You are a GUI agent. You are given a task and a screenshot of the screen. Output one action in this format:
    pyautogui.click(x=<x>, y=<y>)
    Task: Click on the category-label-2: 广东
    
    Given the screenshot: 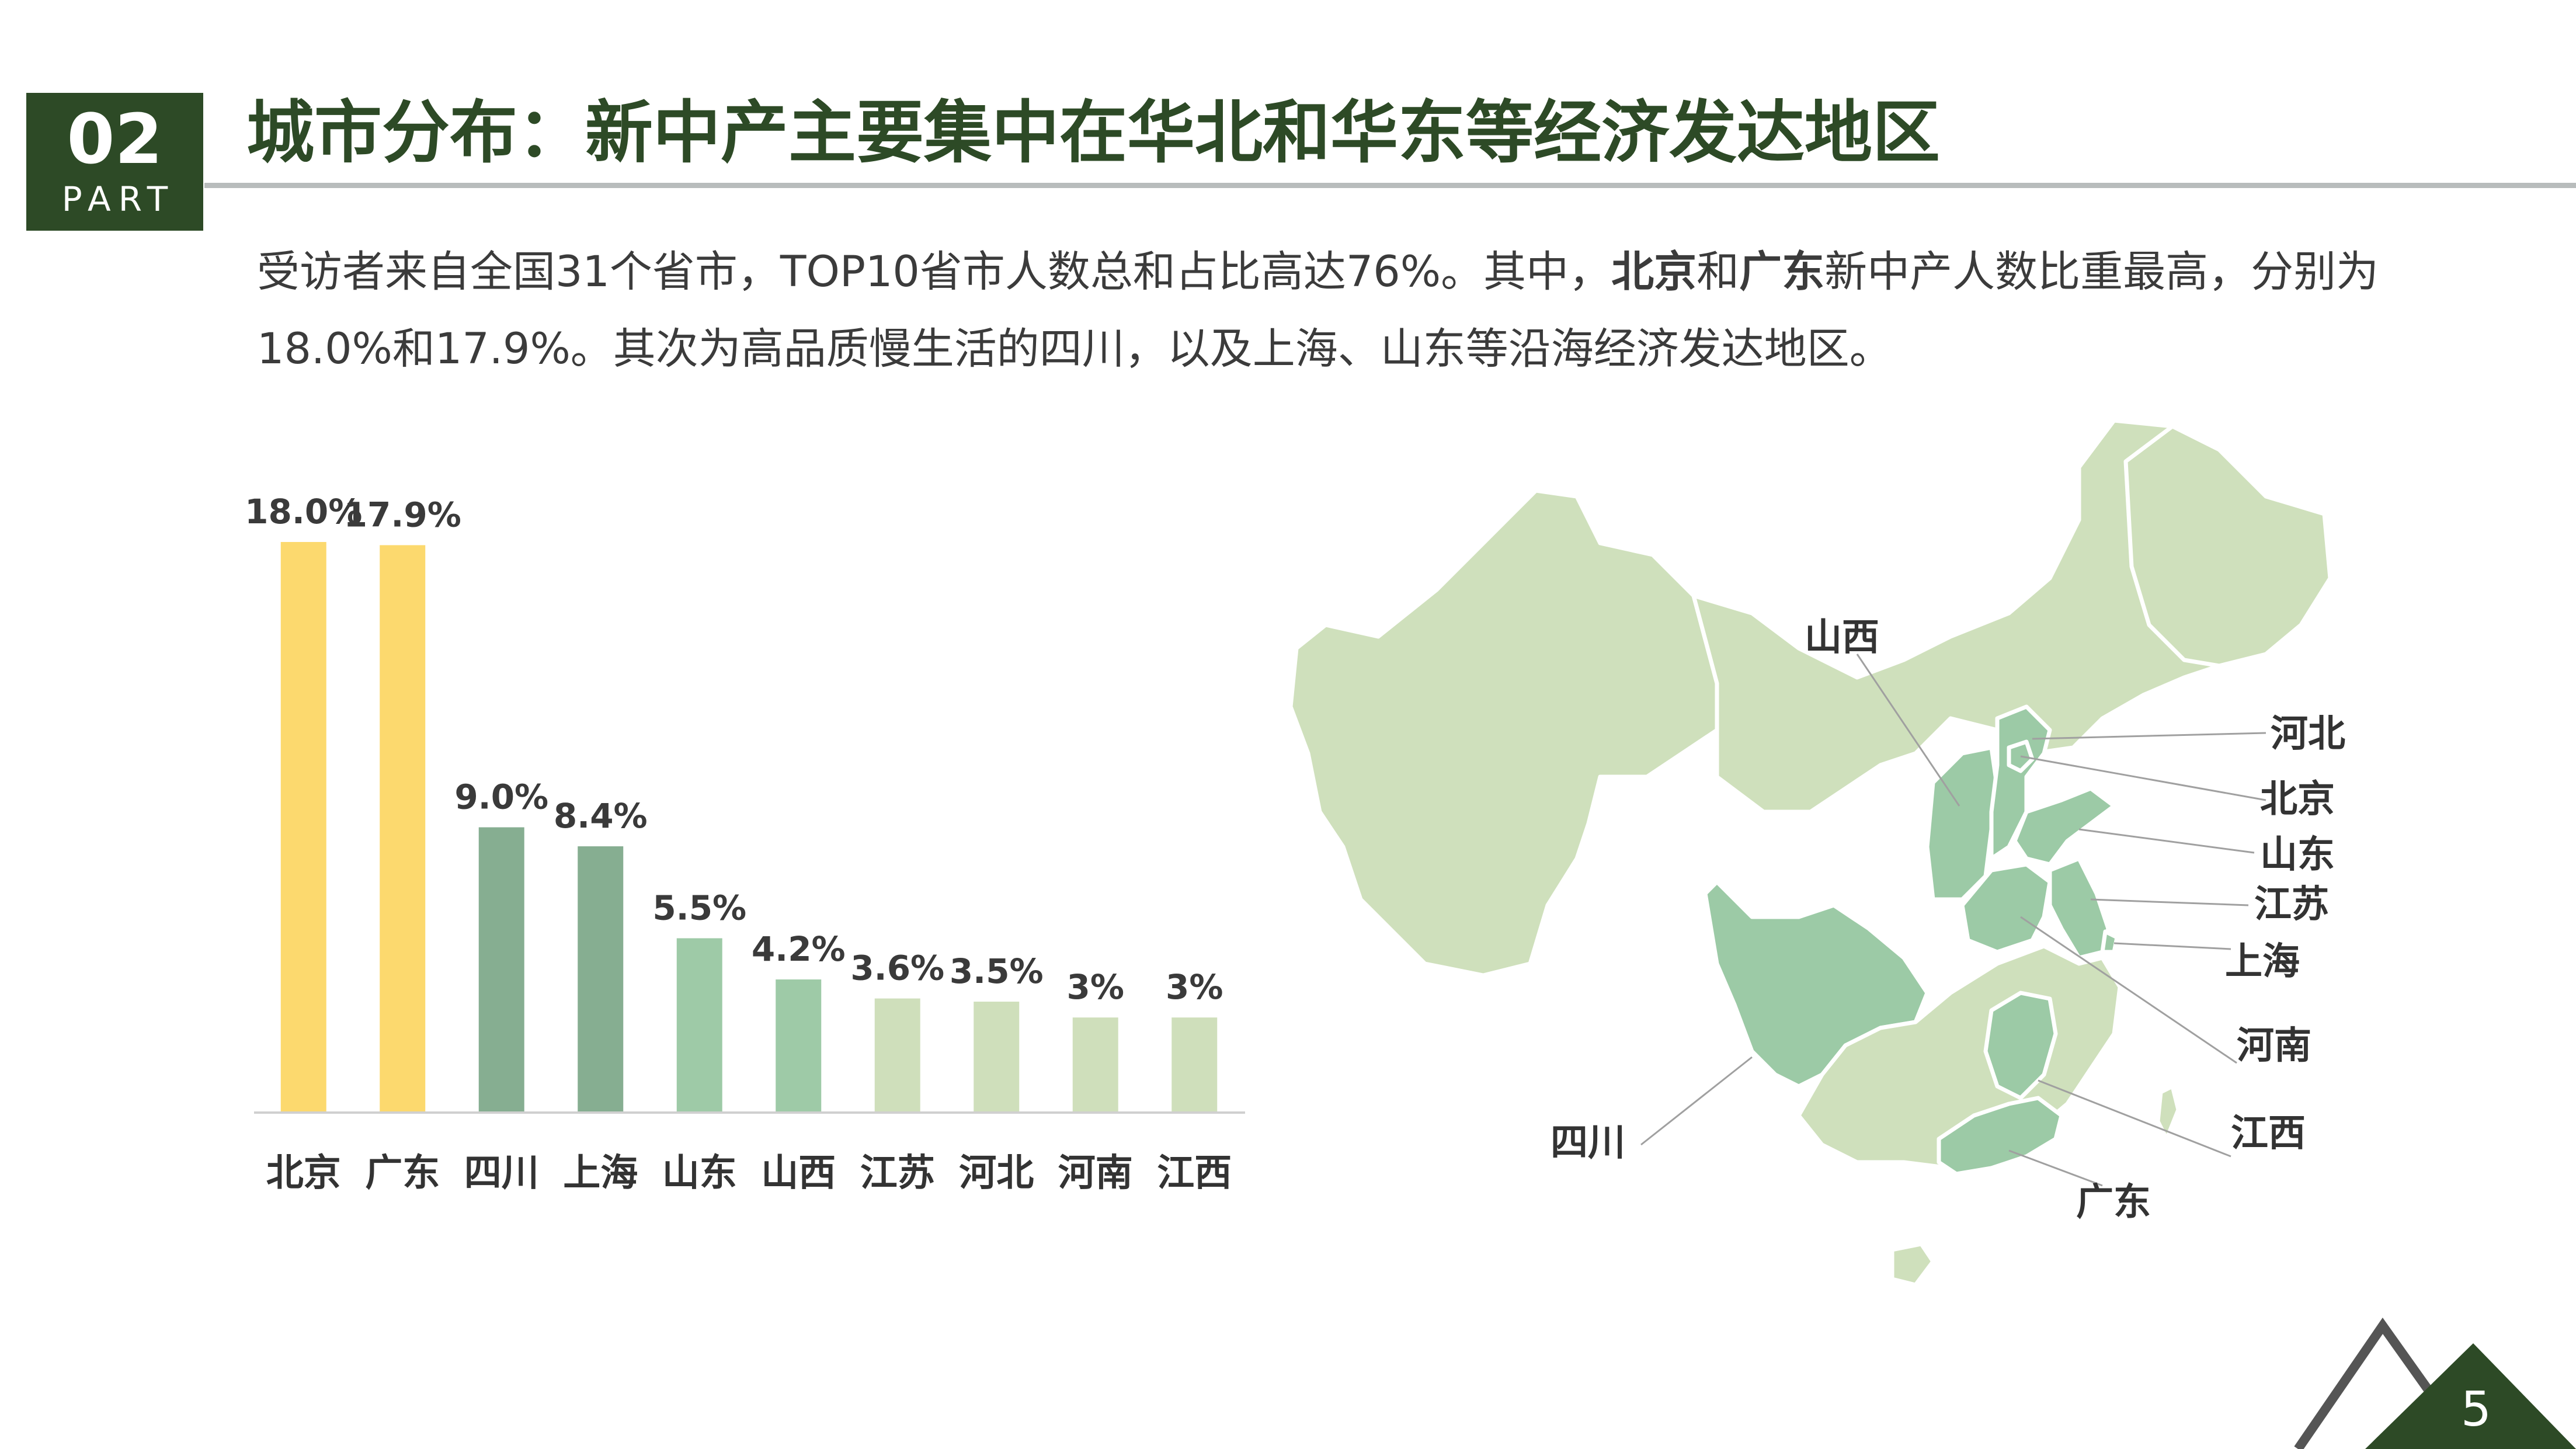 What is the action you would take?
    pyautogui.click(x=402, y=1174)
    